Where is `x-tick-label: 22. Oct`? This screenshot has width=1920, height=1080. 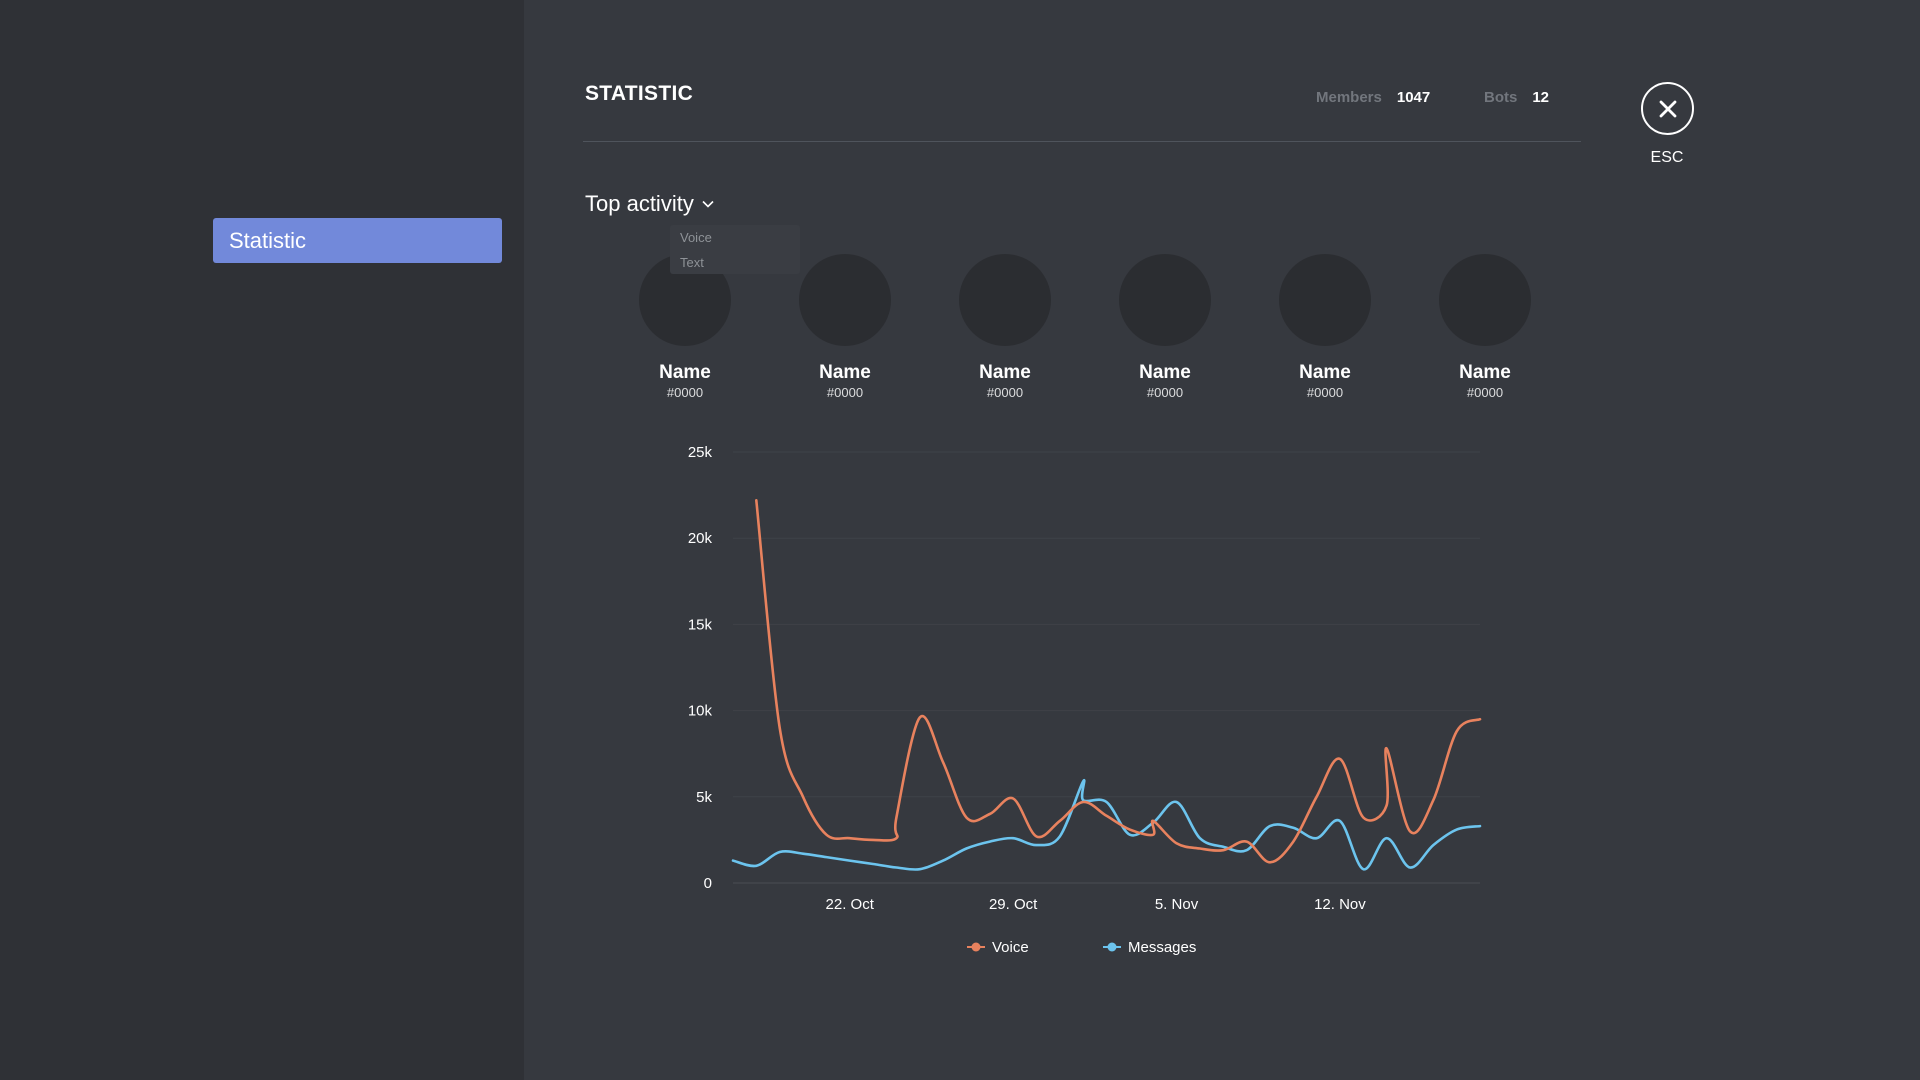
x-tick-label: 22. Oct is located at coordinates (850, 904).